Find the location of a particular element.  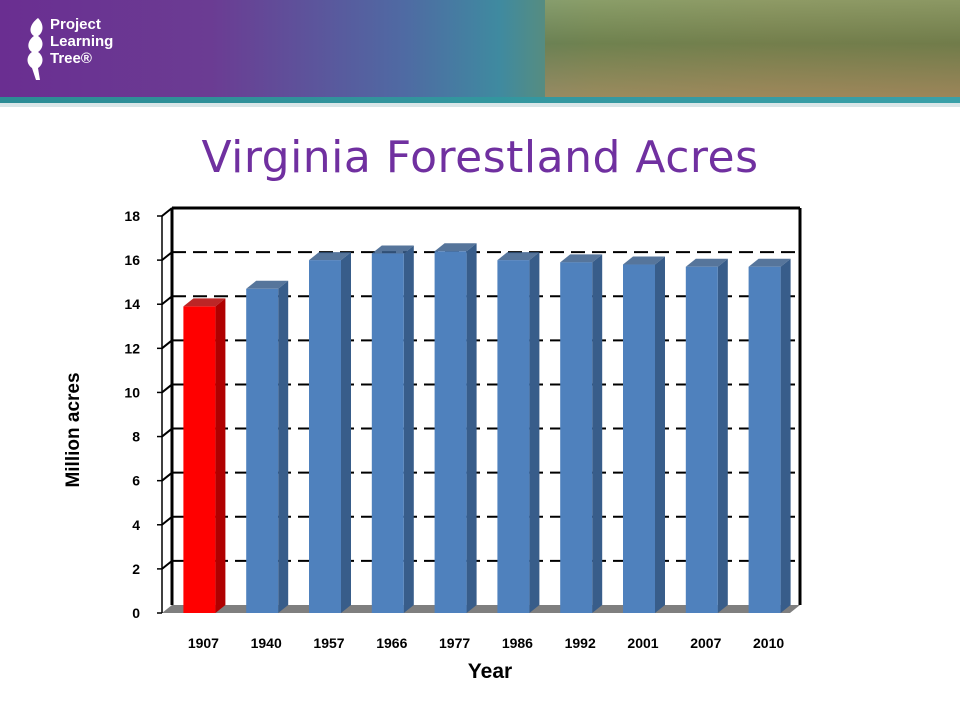

logo-text: Project Learning Tree® is located at coordinates (81, 41).